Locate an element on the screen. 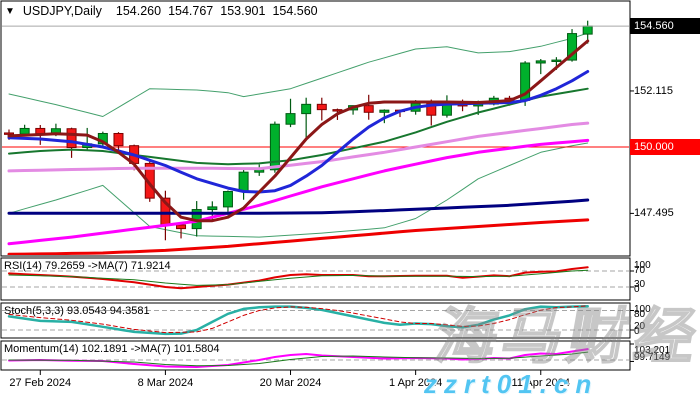 This screenshot has height=400, width=700. ma-navy-line is located at coordinates (298, 206).